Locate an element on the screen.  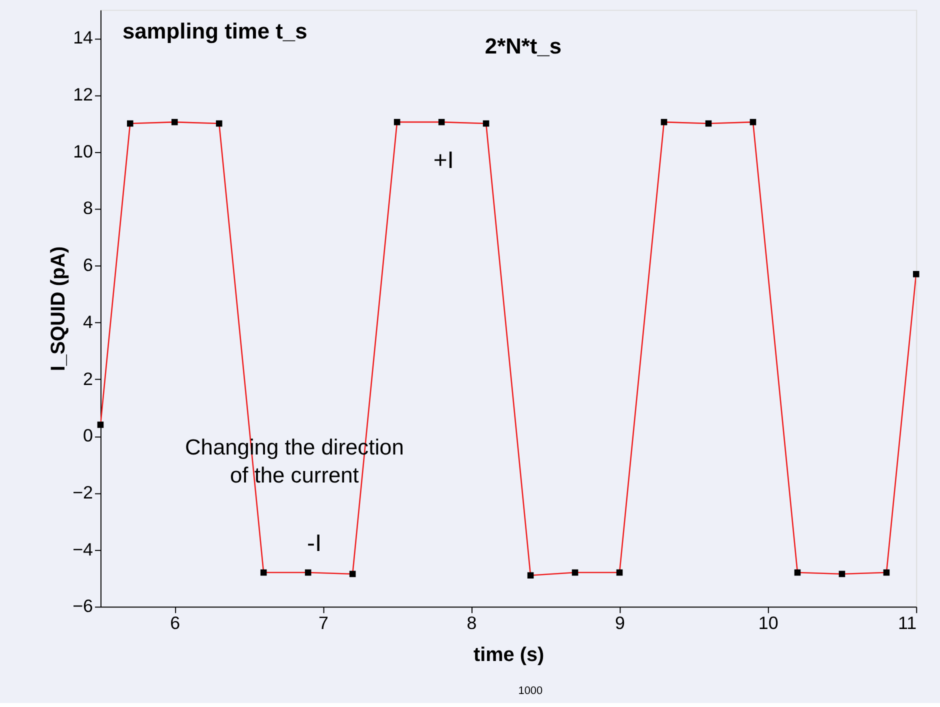
annotation: +I is located at coordinates (443, 160).